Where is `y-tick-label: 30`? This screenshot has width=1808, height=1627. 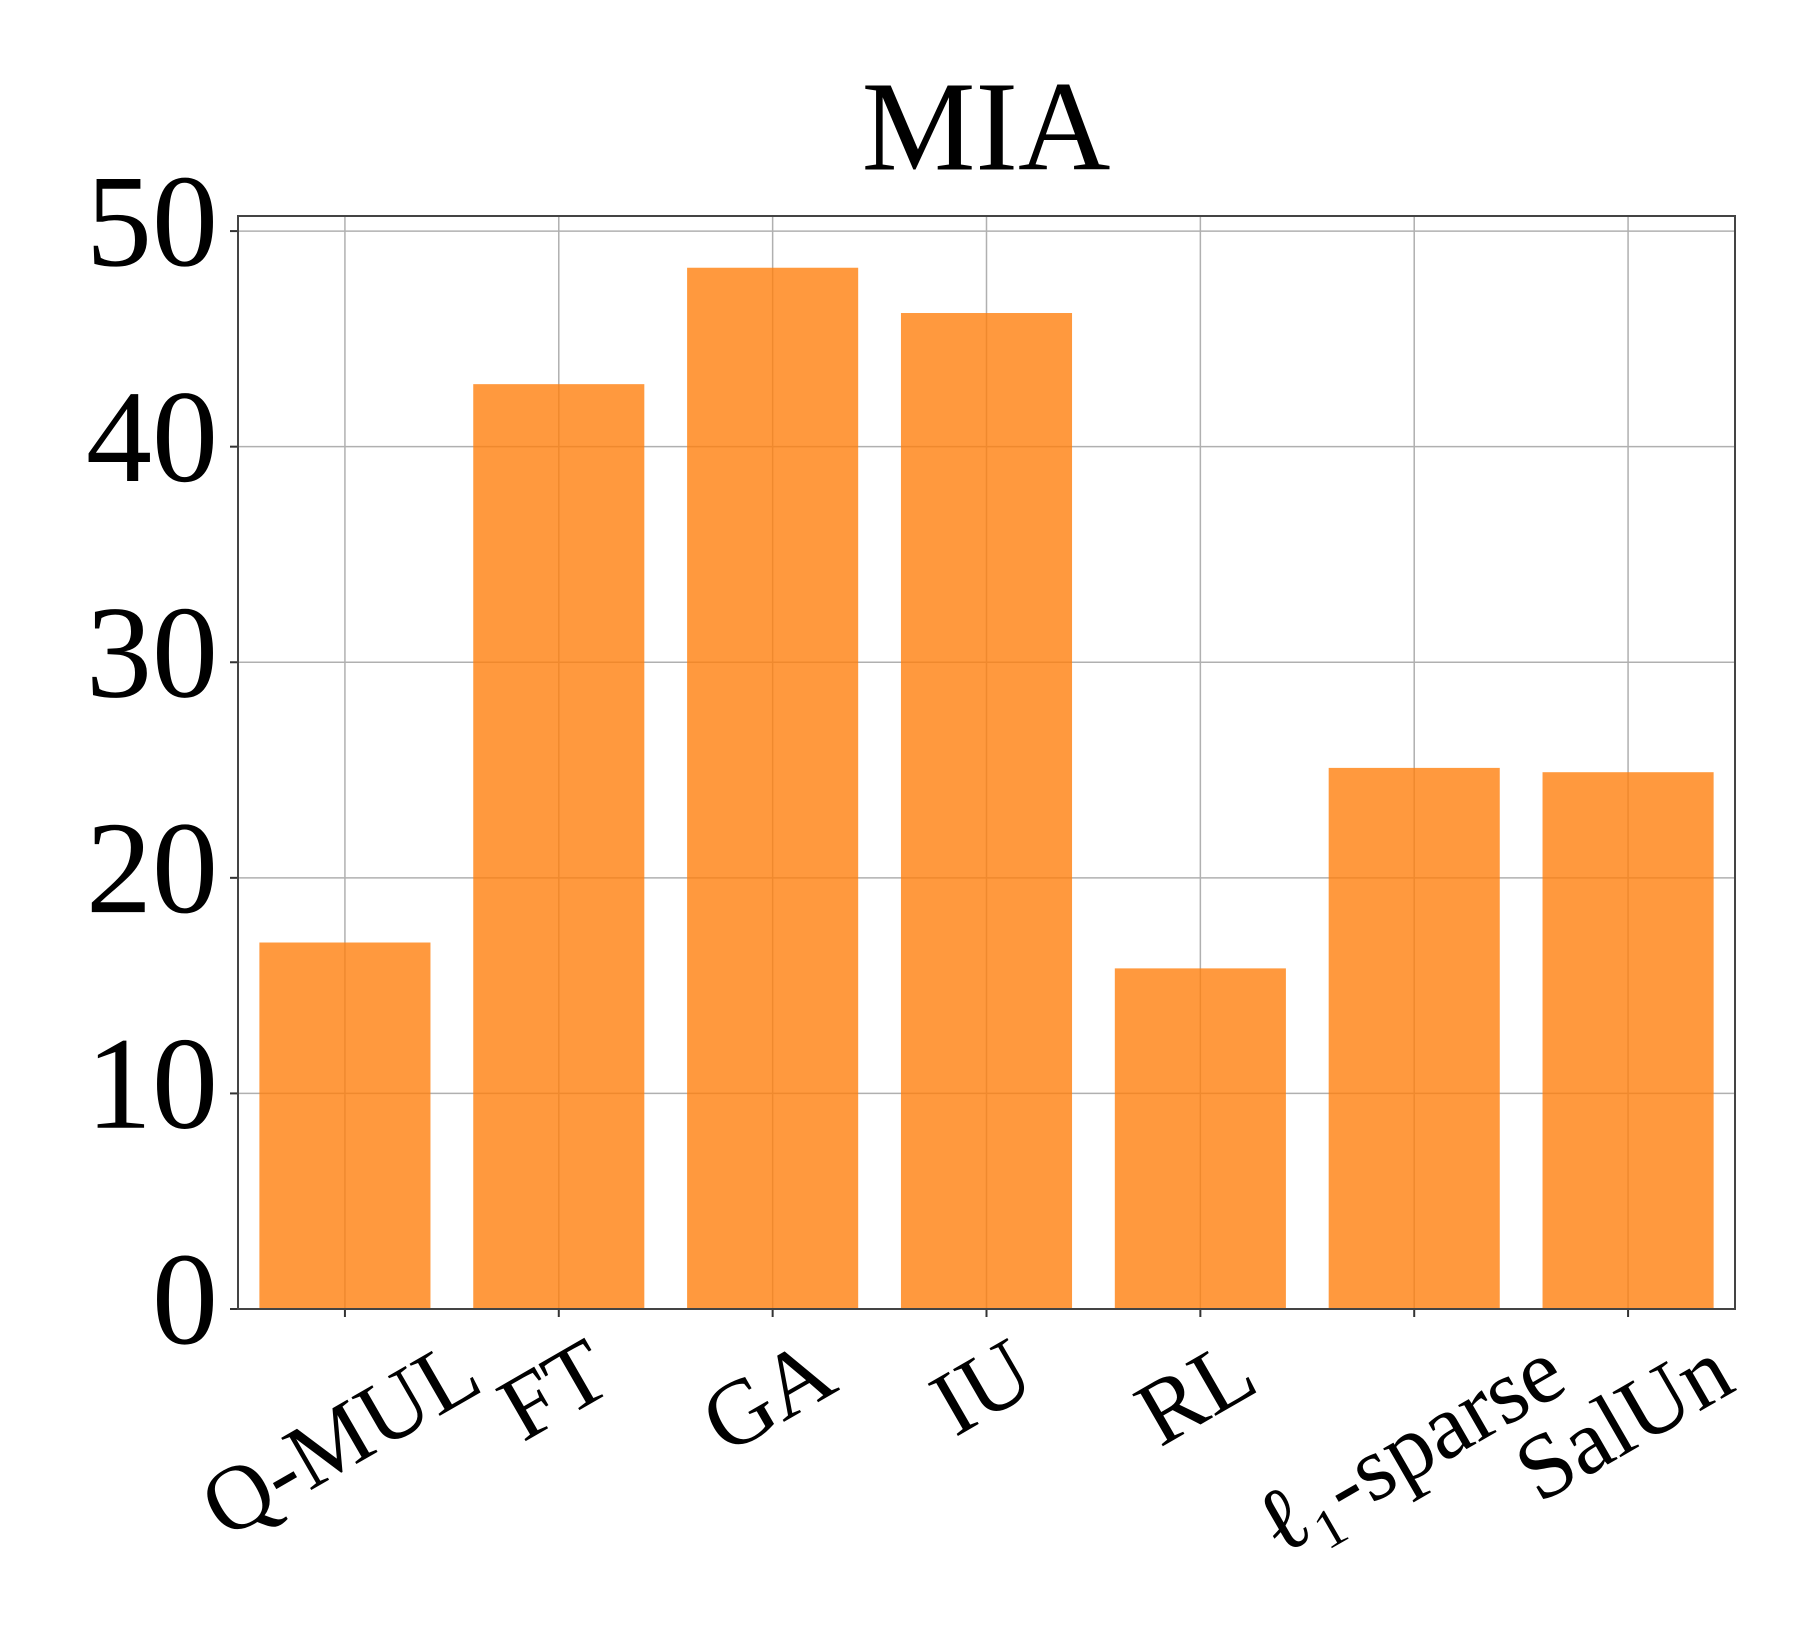
y-tick-label: 30 is located at coordinates (152, 652).